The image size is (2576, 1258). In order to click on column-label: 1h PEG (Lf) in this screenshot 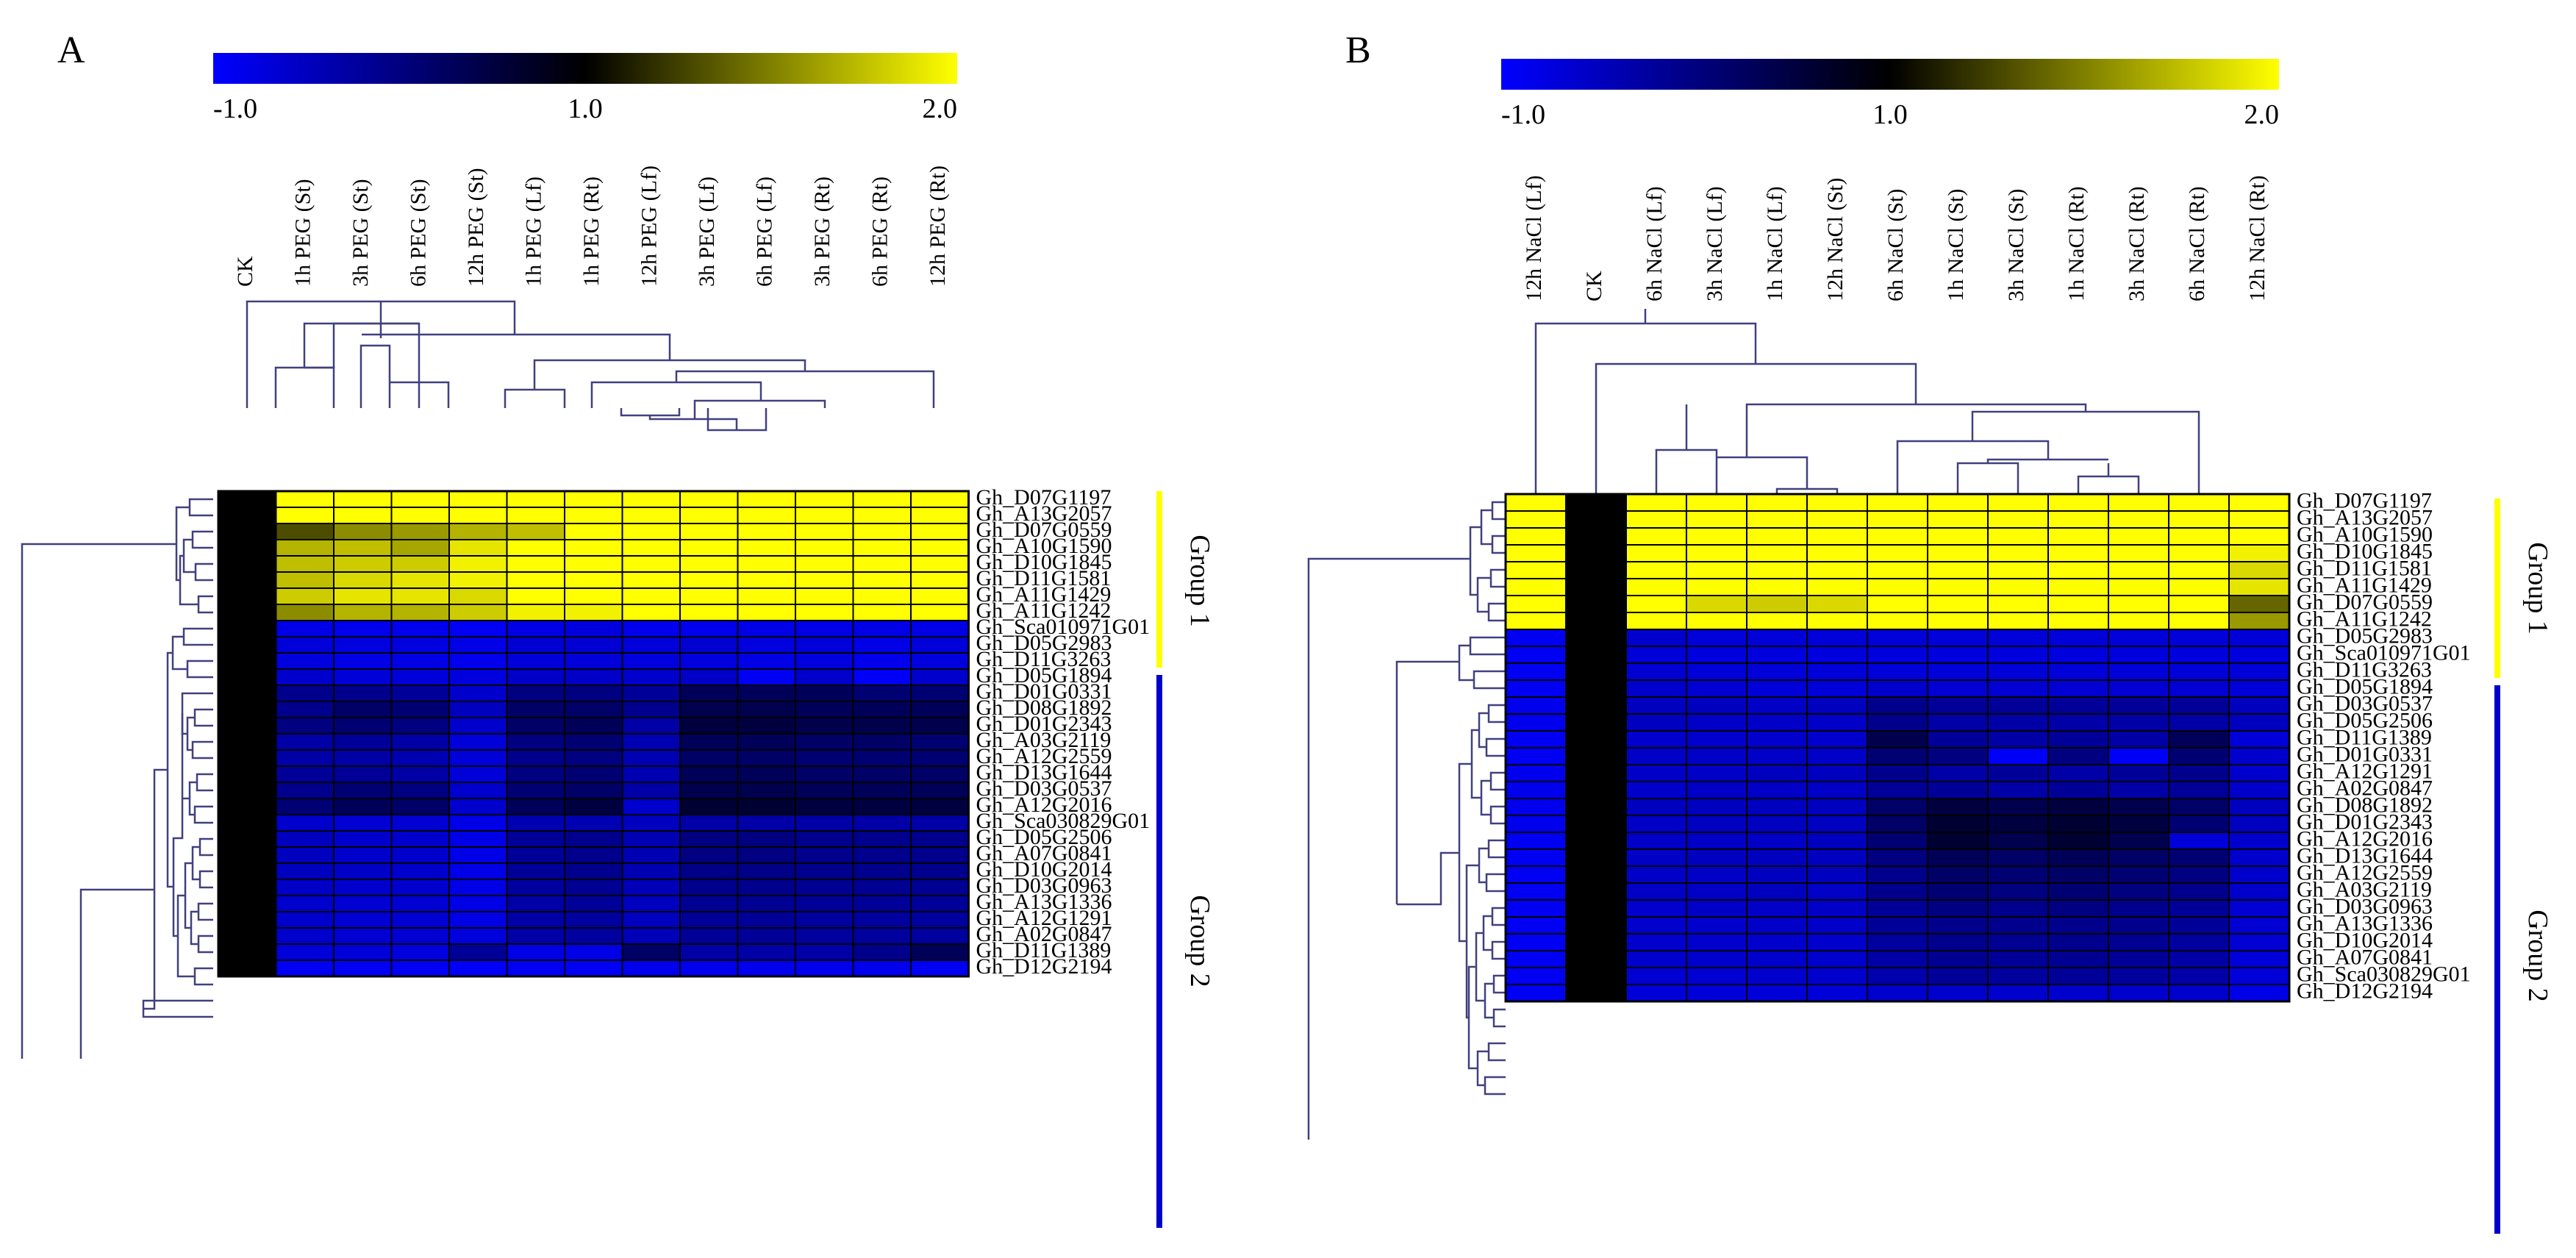, I will do `click(534, 231)`.